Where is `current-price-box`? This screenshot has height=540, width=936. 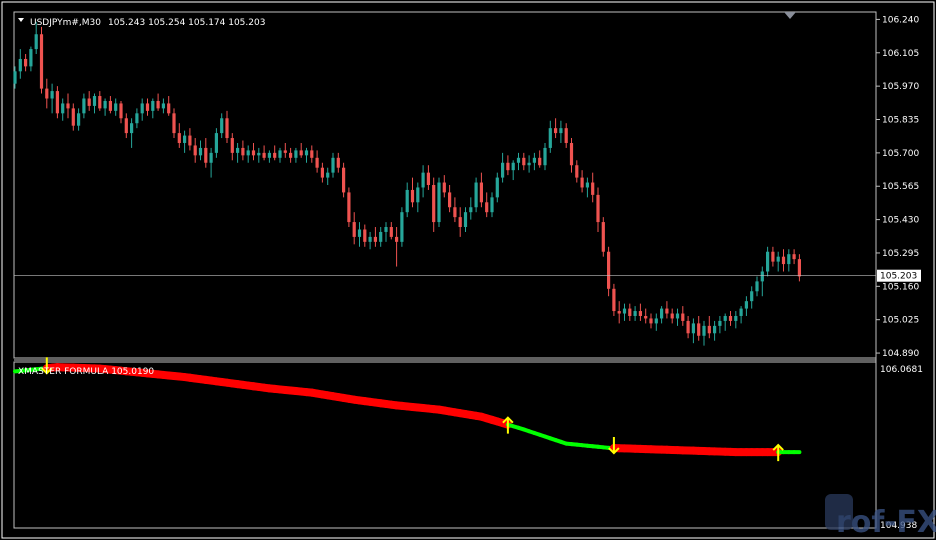
current-price-box is located at coordinates (899, 275).